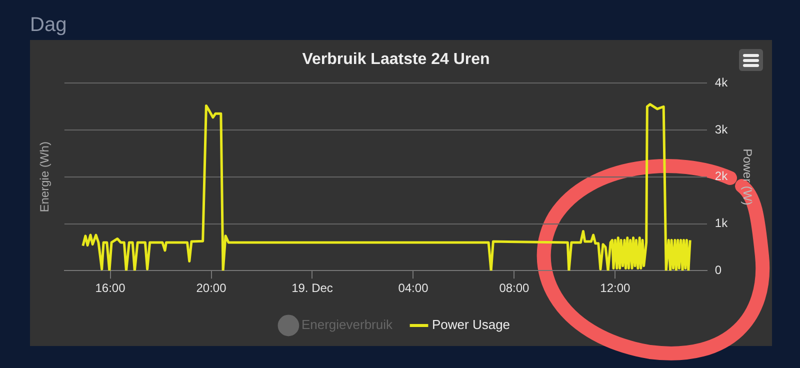 The width and height of the screenshot is (800, 368). I want to click on y2-tick-label: 3k, so click(721, 129).